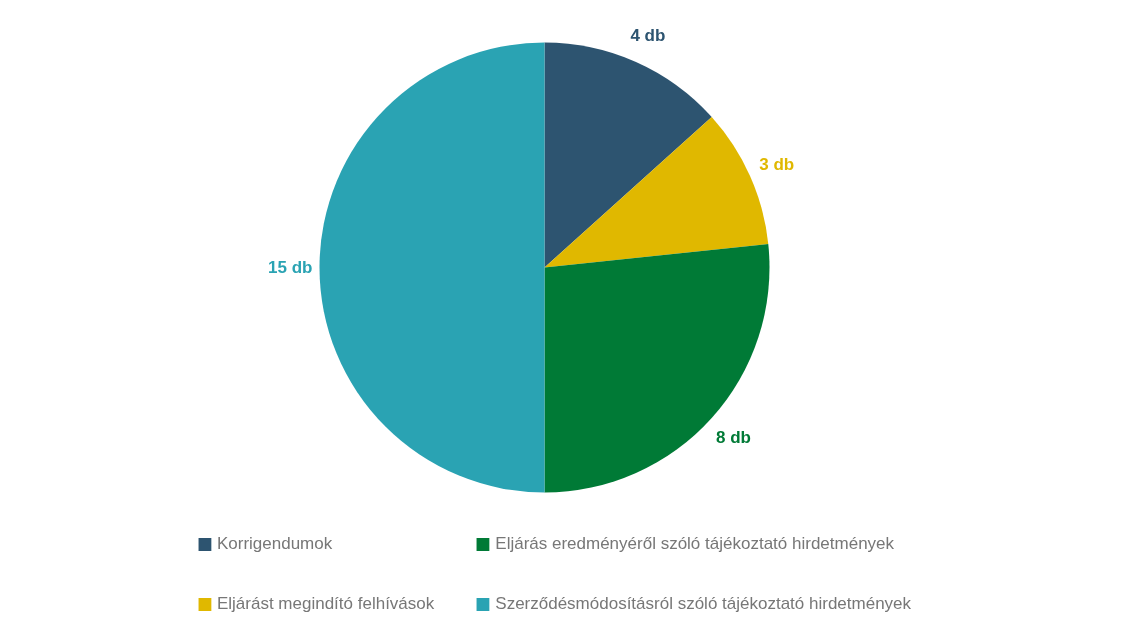 Image resolution: width=1147 pixels, height=624 pixels. I want to click on data-label: 4 db, so click(648, 35).